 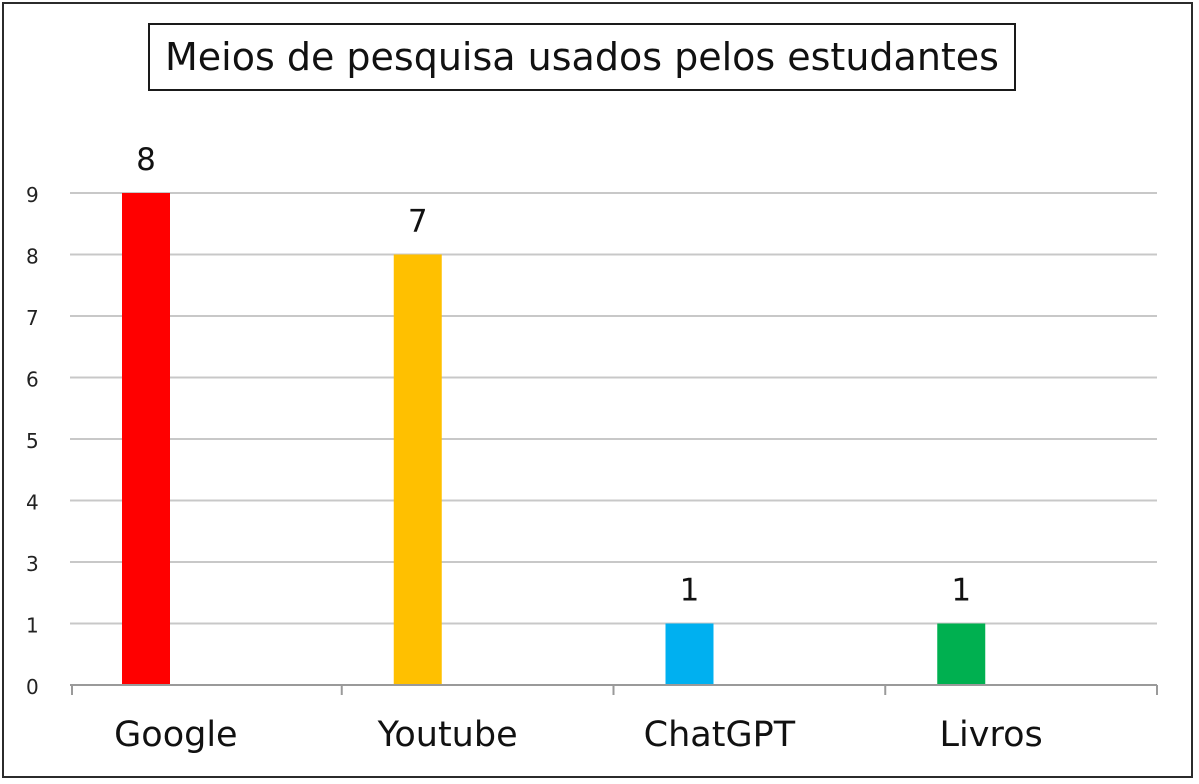 I want to click on y-axis-tick-labels: 0 1 3 4 5 6 7 8 9, so click(x=32, y=441).